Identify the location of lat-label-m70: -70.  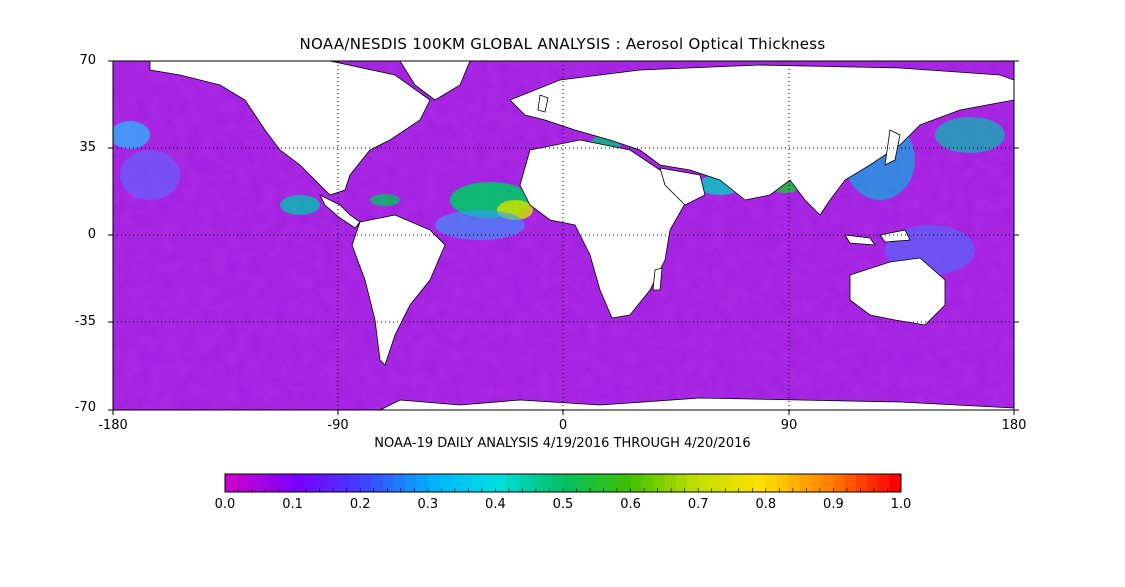
(85, 407).